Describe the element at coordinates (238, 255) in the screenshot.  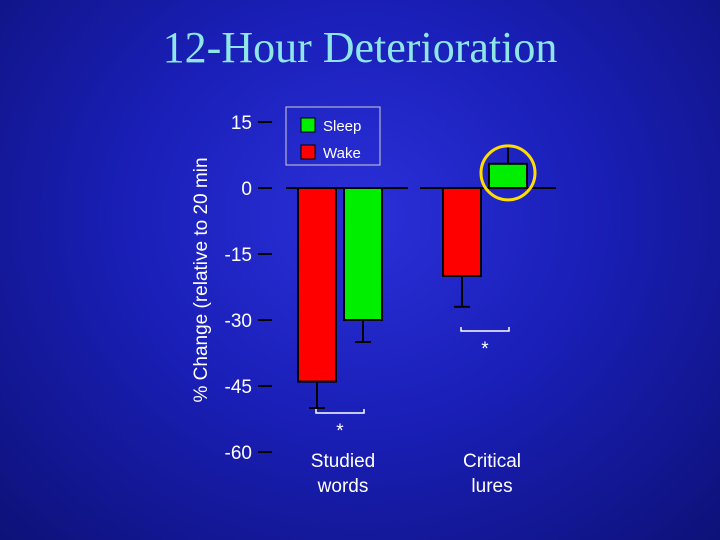
I see `y-tick-label: -15` at that location.